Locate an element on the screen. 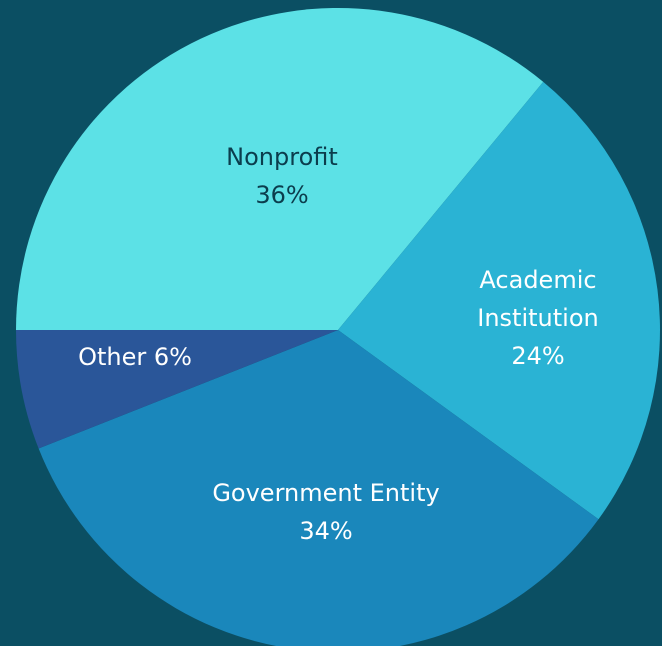  slice-label: Academic Institution 24% is located at coordinates (538, 318).